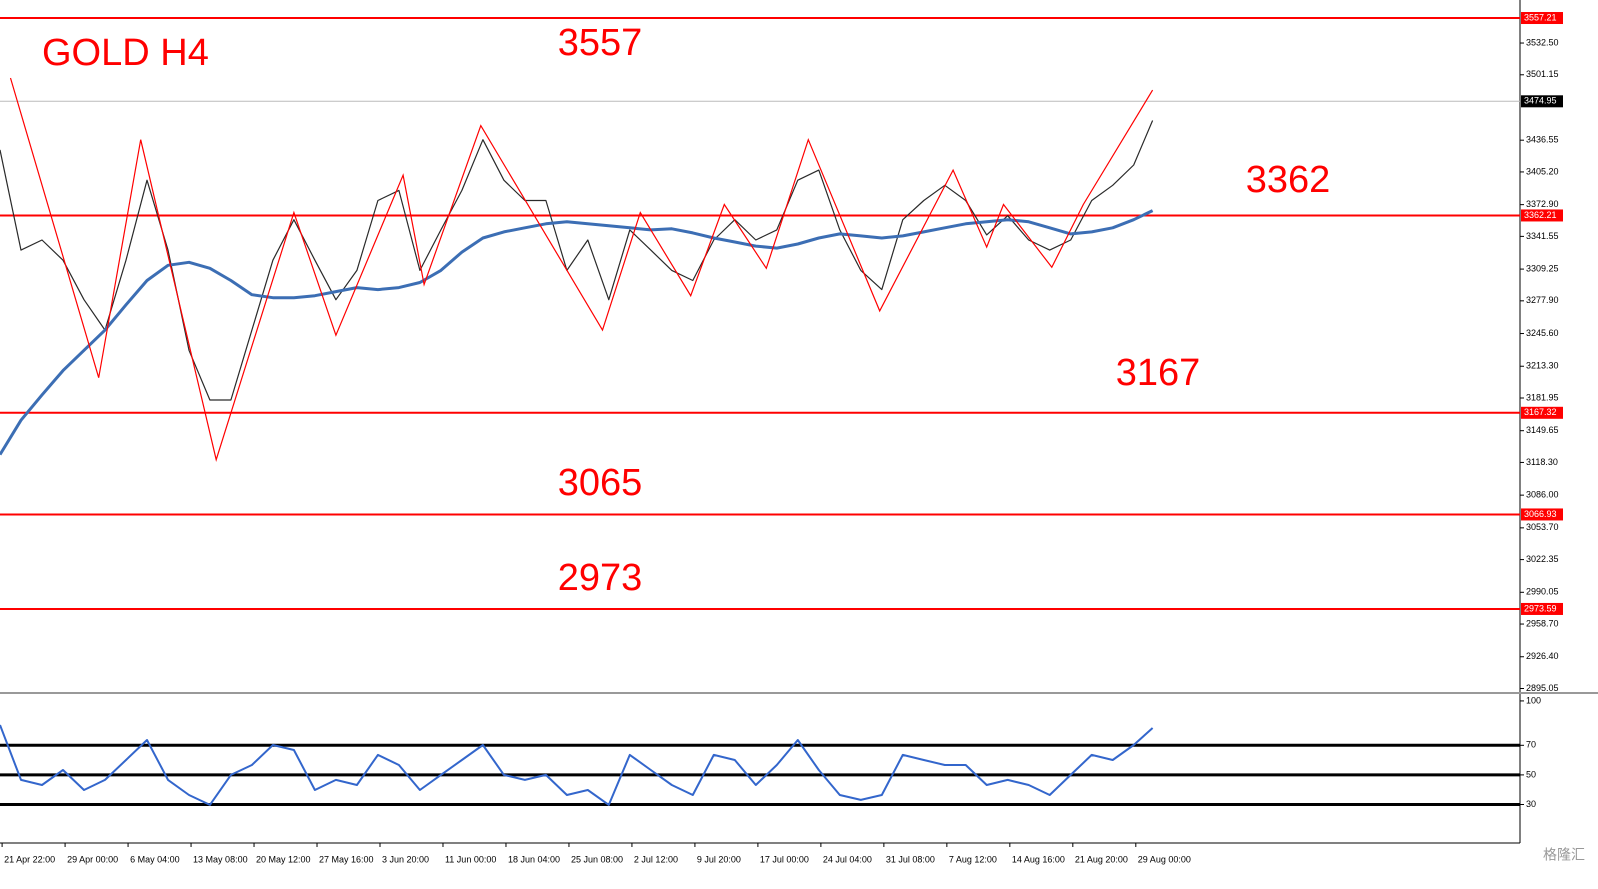 This screenshot has height=889, width=1598. What do you see at coordinates (1542, 74) in the screenshot?
I see `y-tick-label: 3501.15` at bounding box center [1542, 74].